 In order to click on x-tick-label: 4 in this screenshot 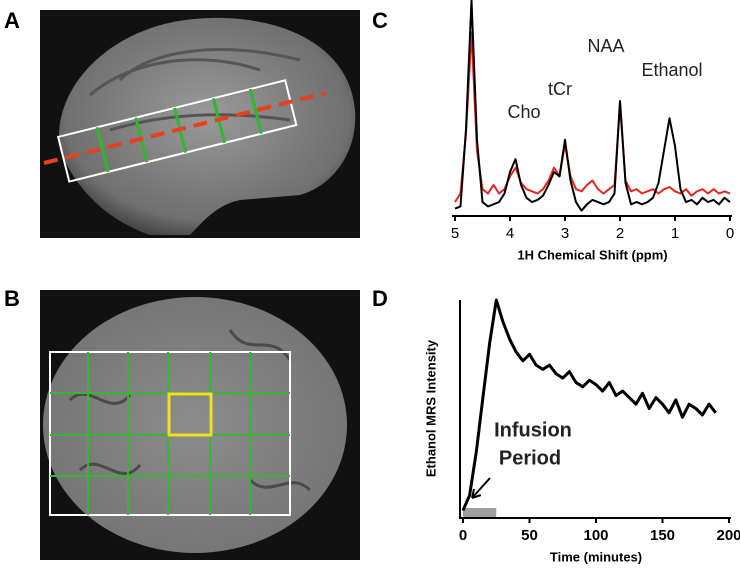, I will do `click(510, 233)`.